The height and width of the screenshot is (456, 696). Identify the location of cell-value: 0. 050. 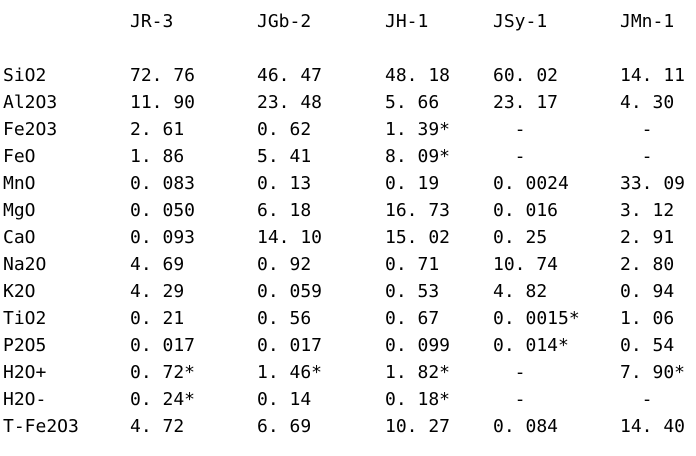
(163, 210).